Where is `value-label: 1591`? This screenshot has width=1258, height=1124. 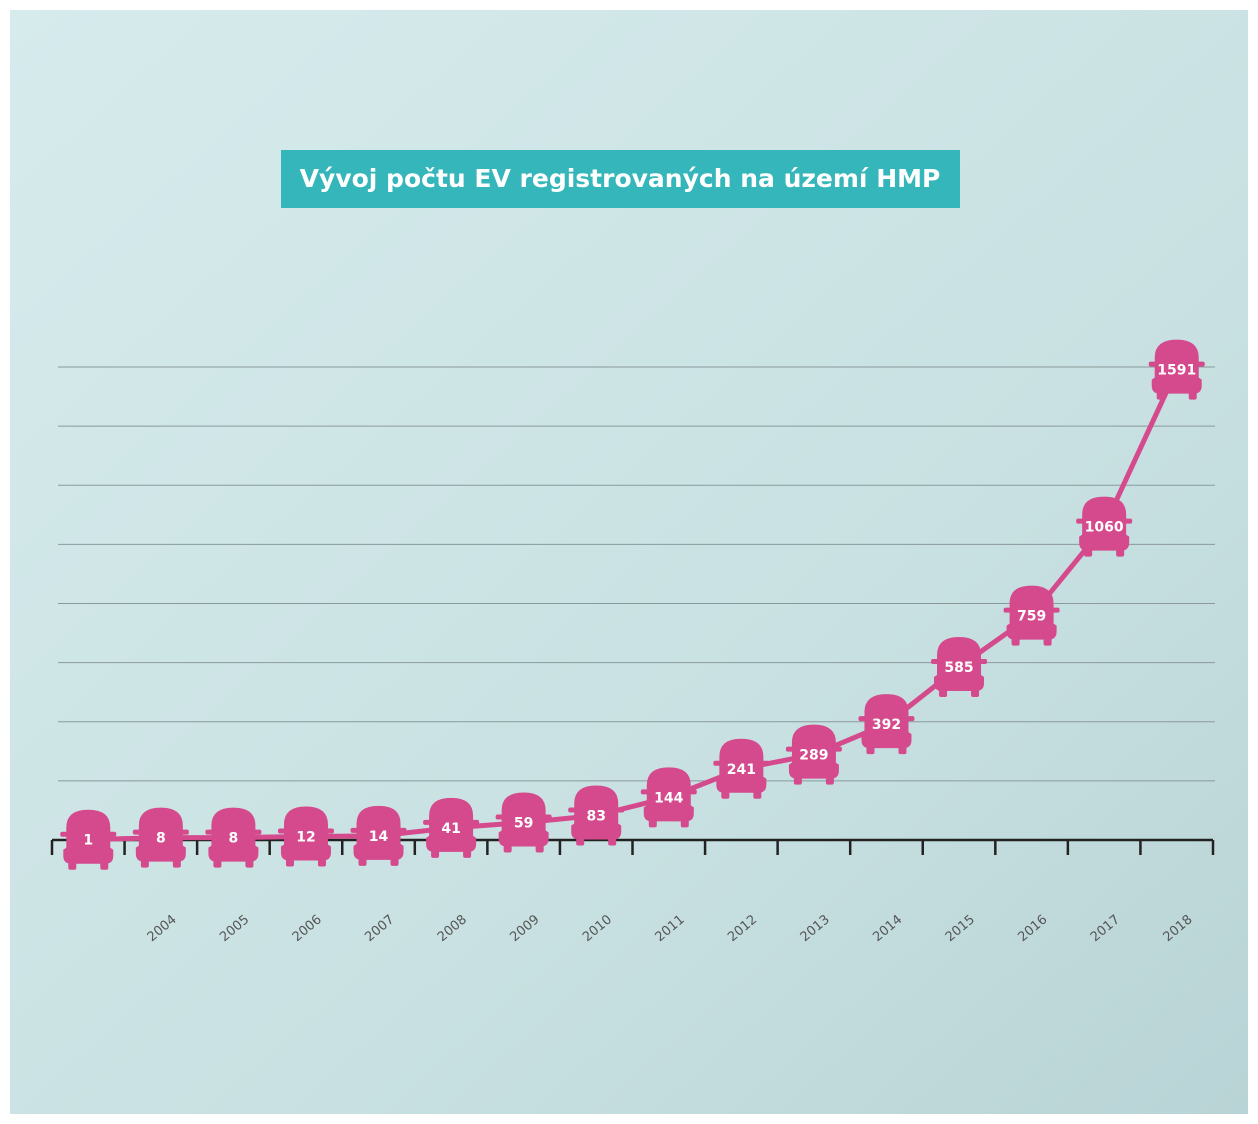 value-label: 1591 is located at coordinates (1176, 371).